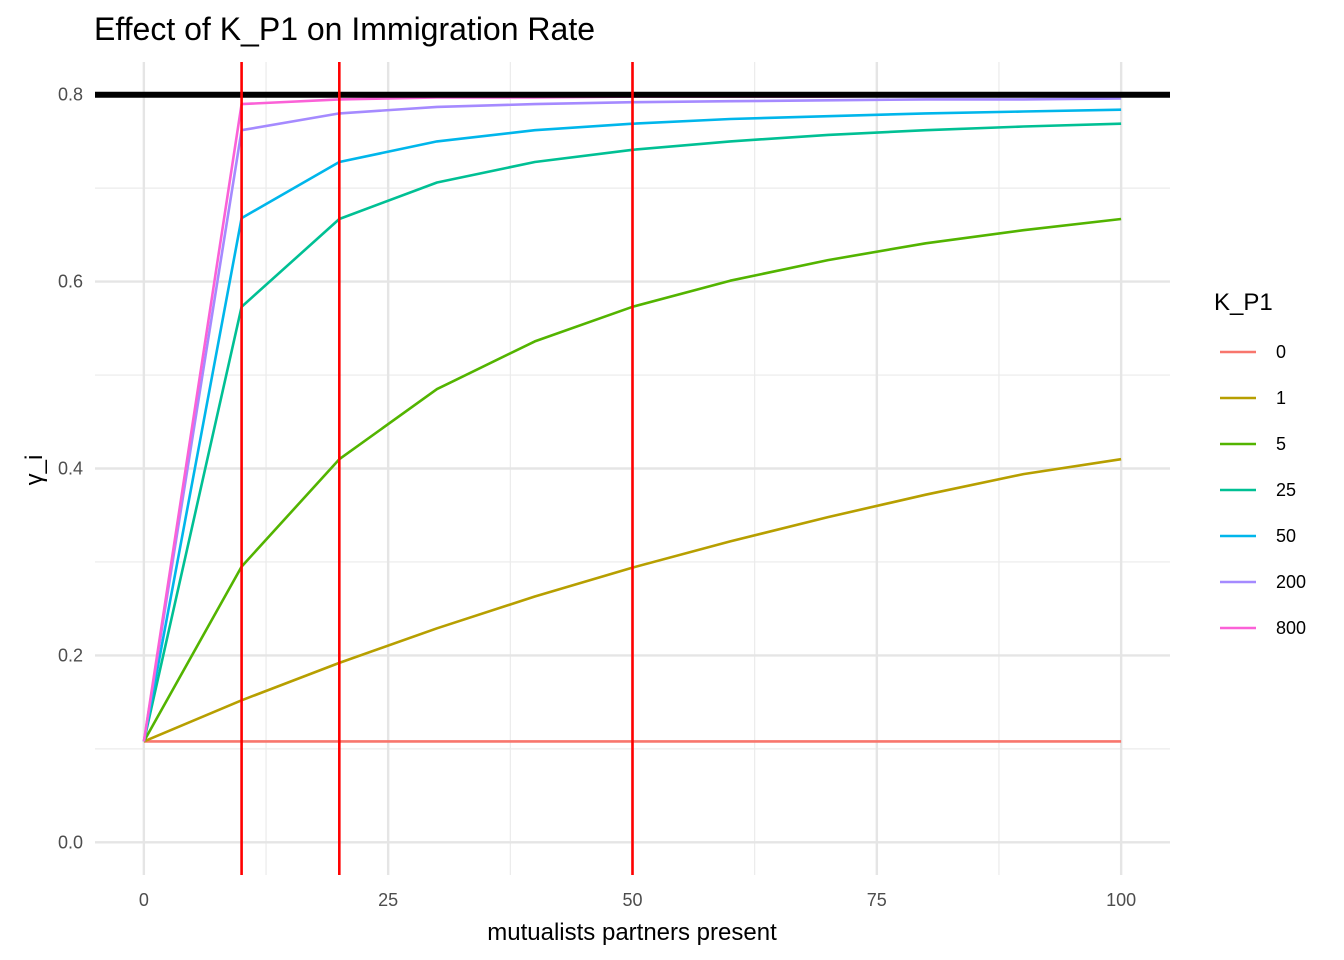  I want to click on x-tick-label: 25, so click(388, 900).